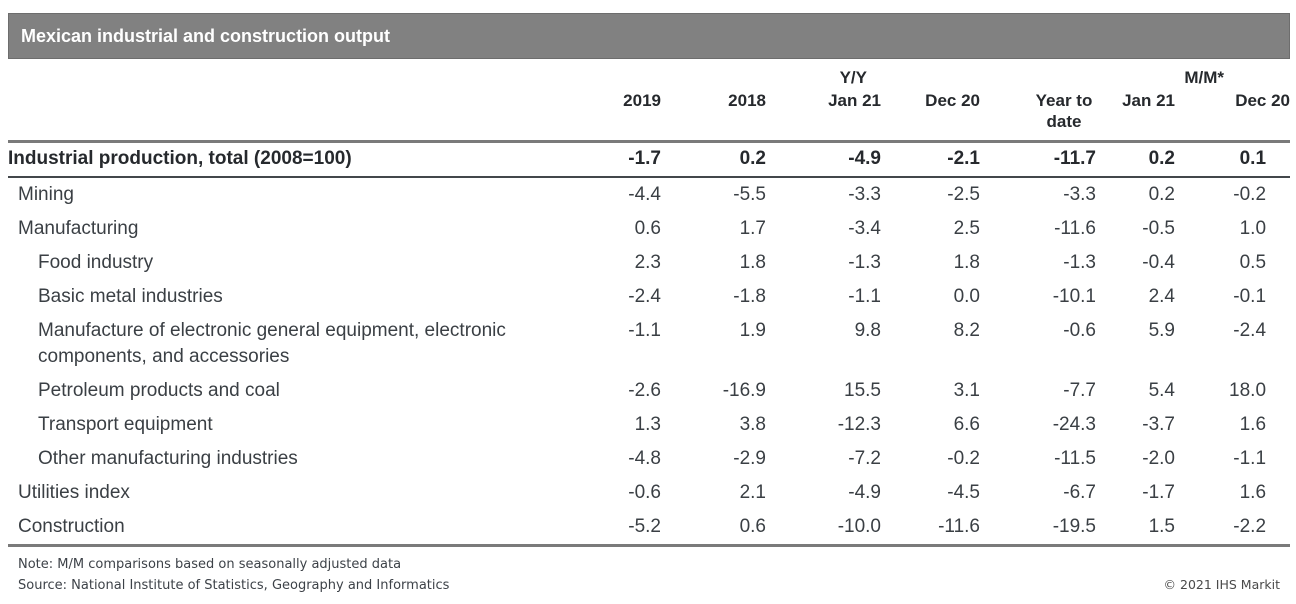 The width and height of the screenshot is (1296, 604). What do you see at coordinates (1253, 262) in the screenshot?
I see `cell-value: 0.5` at bounding box center [1253, 262].